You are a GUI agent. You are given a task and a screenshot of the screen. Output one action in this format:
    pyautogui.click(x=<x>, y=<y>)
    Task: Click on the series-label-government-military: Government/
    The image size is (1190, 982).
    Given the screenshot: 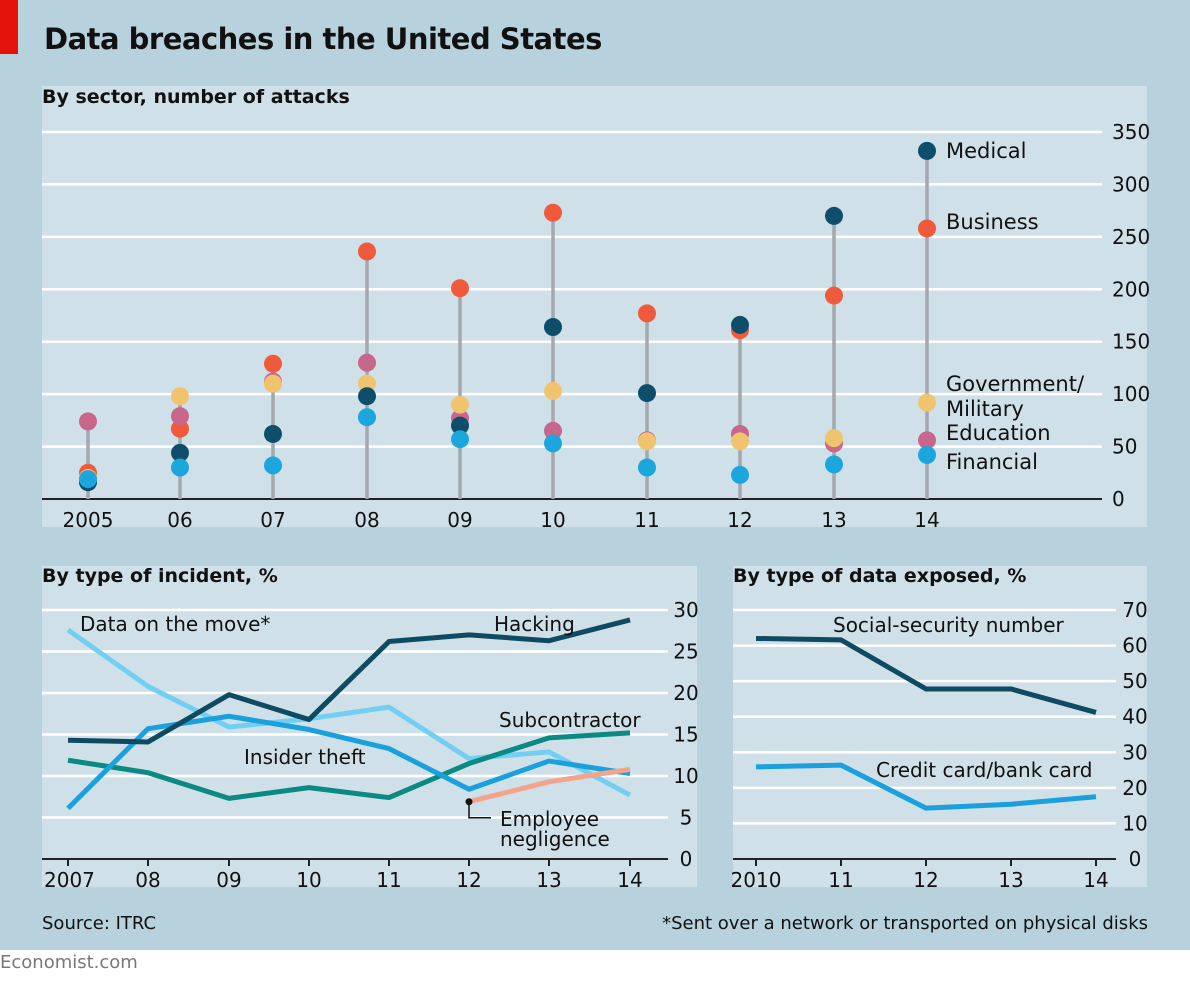 What is the action you would take?
    pyautogui.click(x=1015, y=384)
    